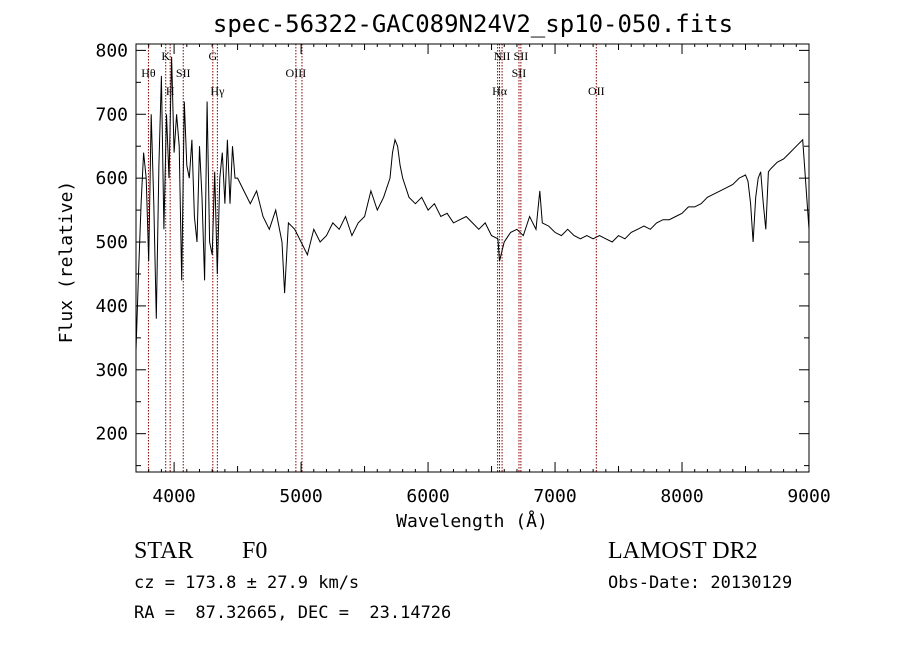 This screenshot has height=649, width=900. What do you see at coordinates (111, 178) in the screenshot?
I see `y-tick-label: 600` at bounding box center [111, 178].